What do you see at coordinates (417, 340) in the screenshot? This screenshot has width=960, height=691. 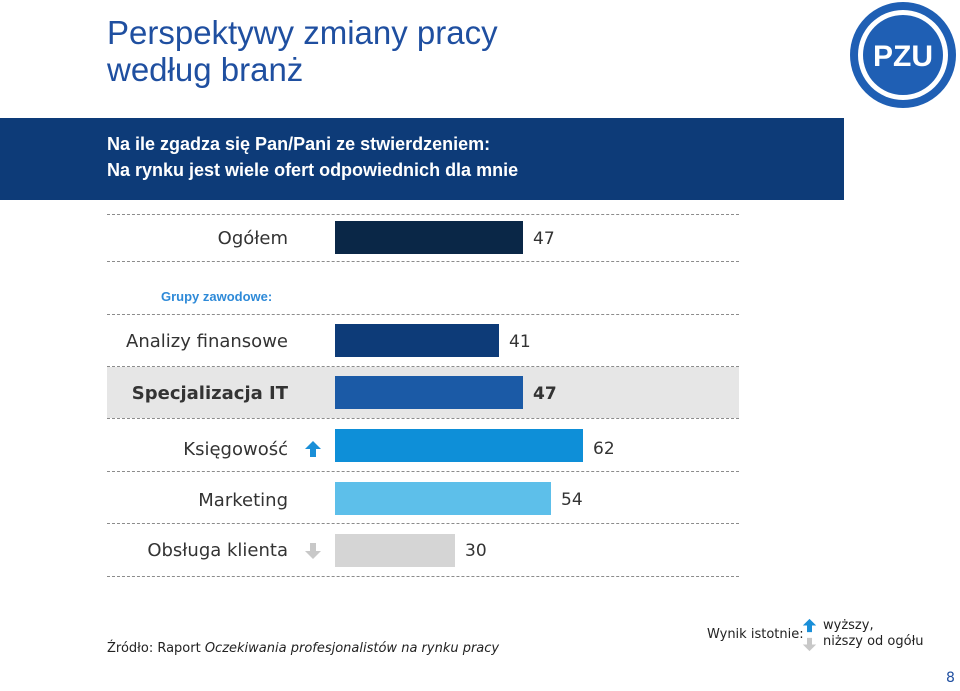 I see `bar-analizy-finansowe` at bounding box center [417, 340].